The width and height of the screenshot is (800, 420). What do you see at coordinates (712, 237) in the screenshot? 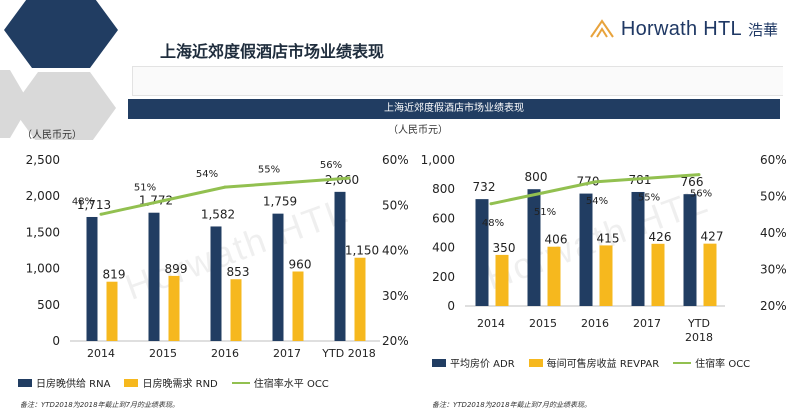
I see `right-bar-gold-label: 427` at bounding box center [712, 237].